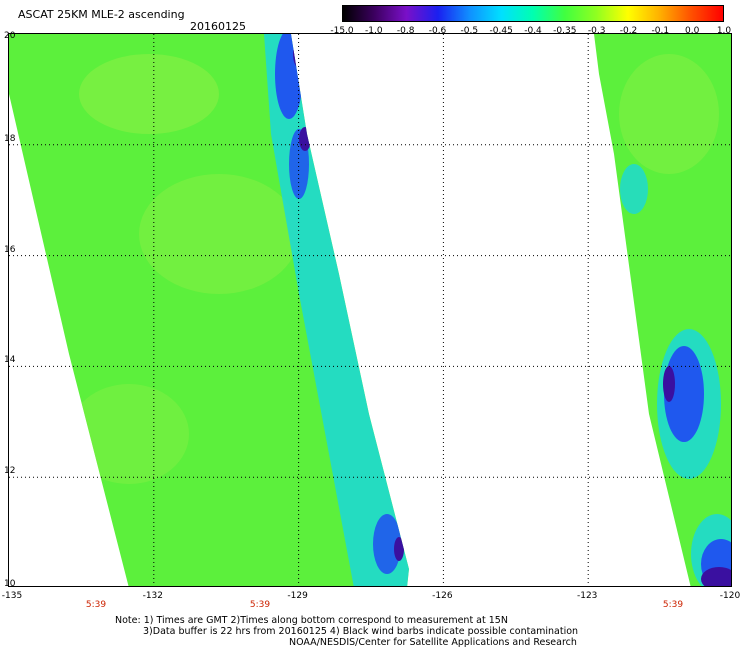  Describe the element at coordinates (596, 31) in the screenshot. I see `colorbar-label: -0.3` at that location.